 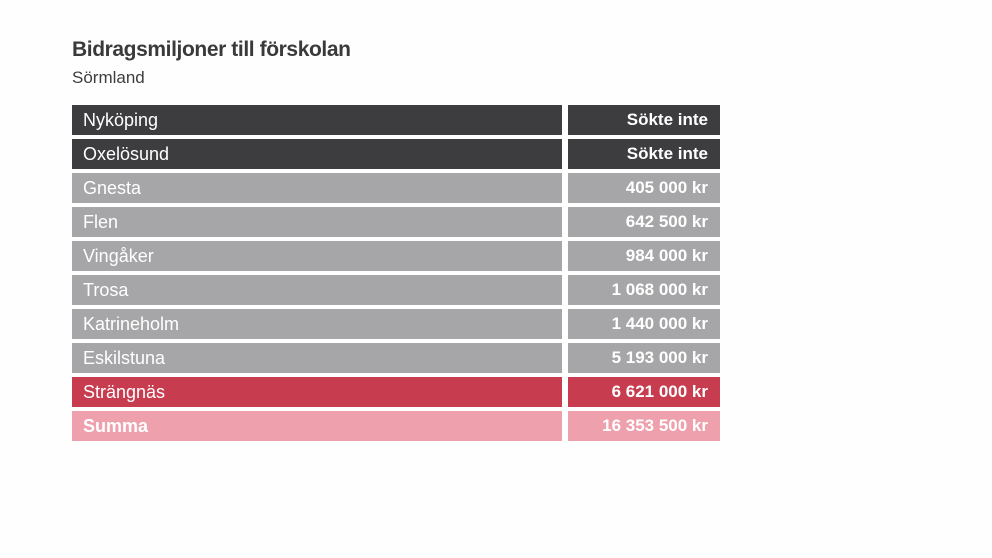 I want to click on table-row: Strängnäs 6 621 000 kr, so click(x=396, y=392).